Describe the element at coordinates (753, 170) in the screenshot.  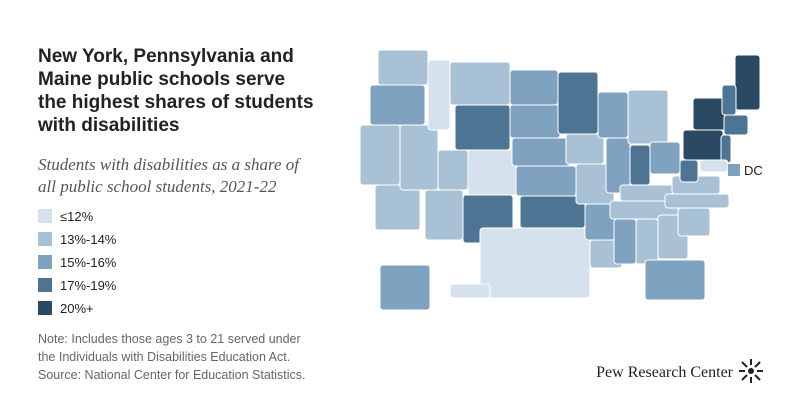
I see `dc-label: DC` at that location.